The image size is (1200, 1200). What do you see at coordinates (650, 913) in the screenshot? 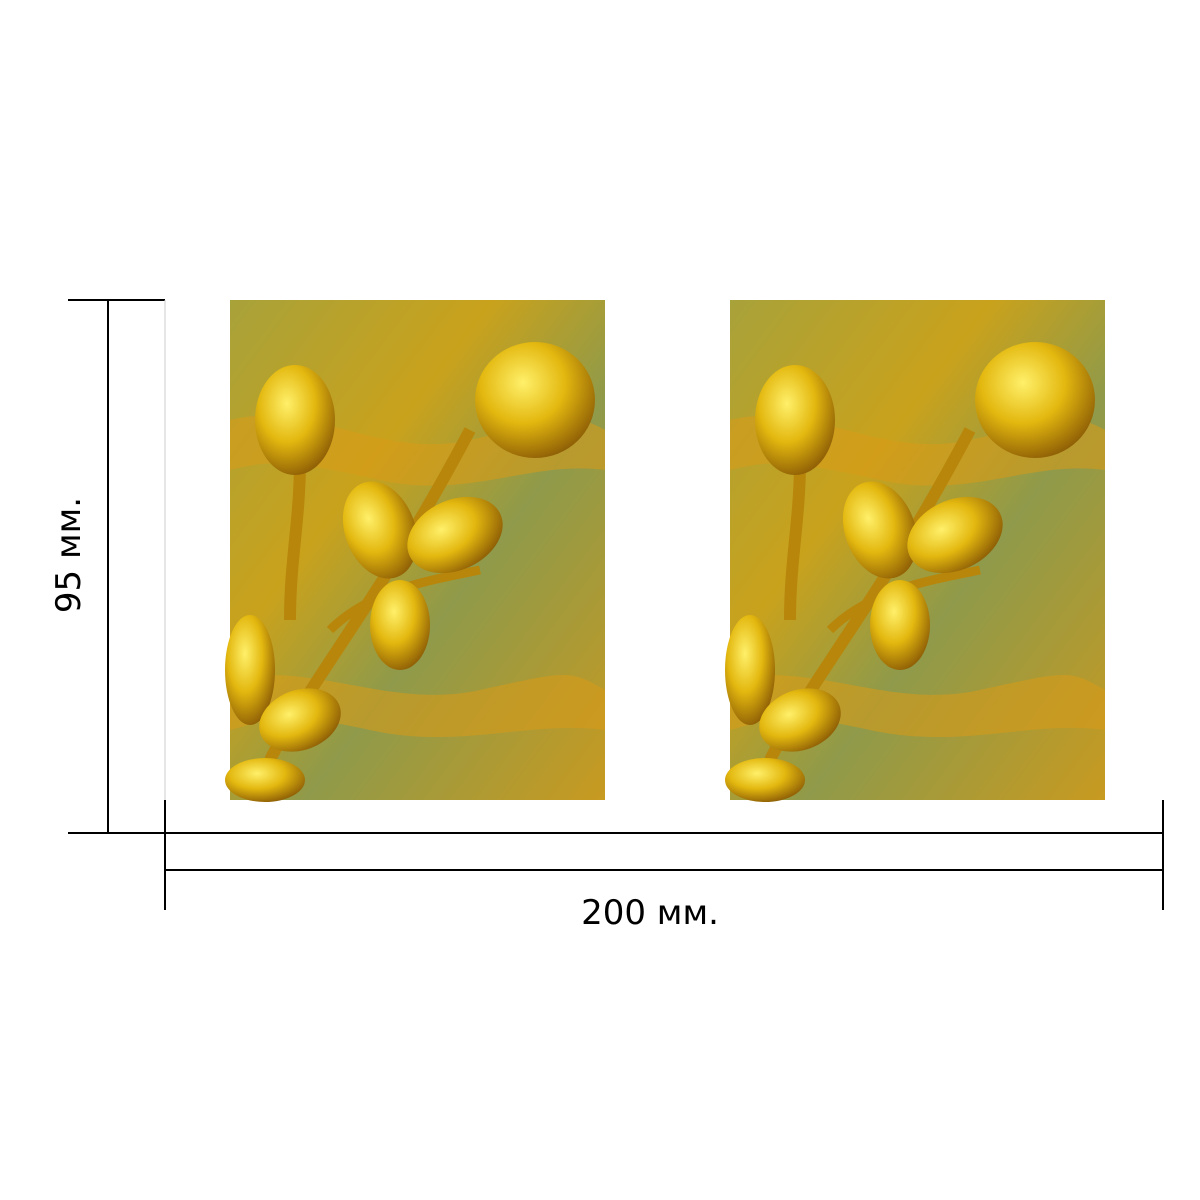
I see `width-label: 200 мм.` at bounding box center [650, 913].